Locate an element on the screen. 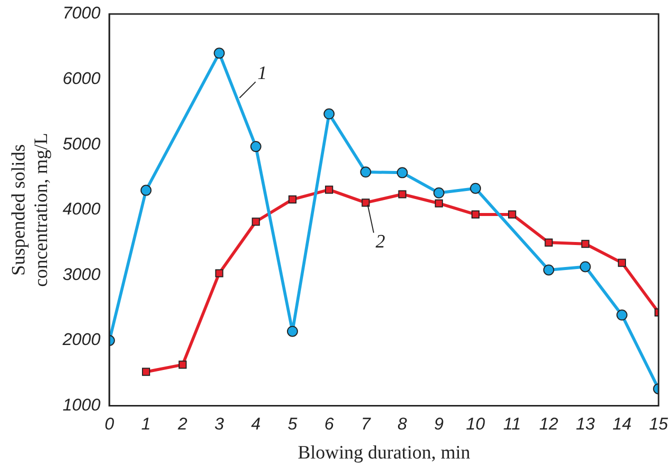 The image size is (671, 469). series-label: 1 is located at coordinates (263, 73).